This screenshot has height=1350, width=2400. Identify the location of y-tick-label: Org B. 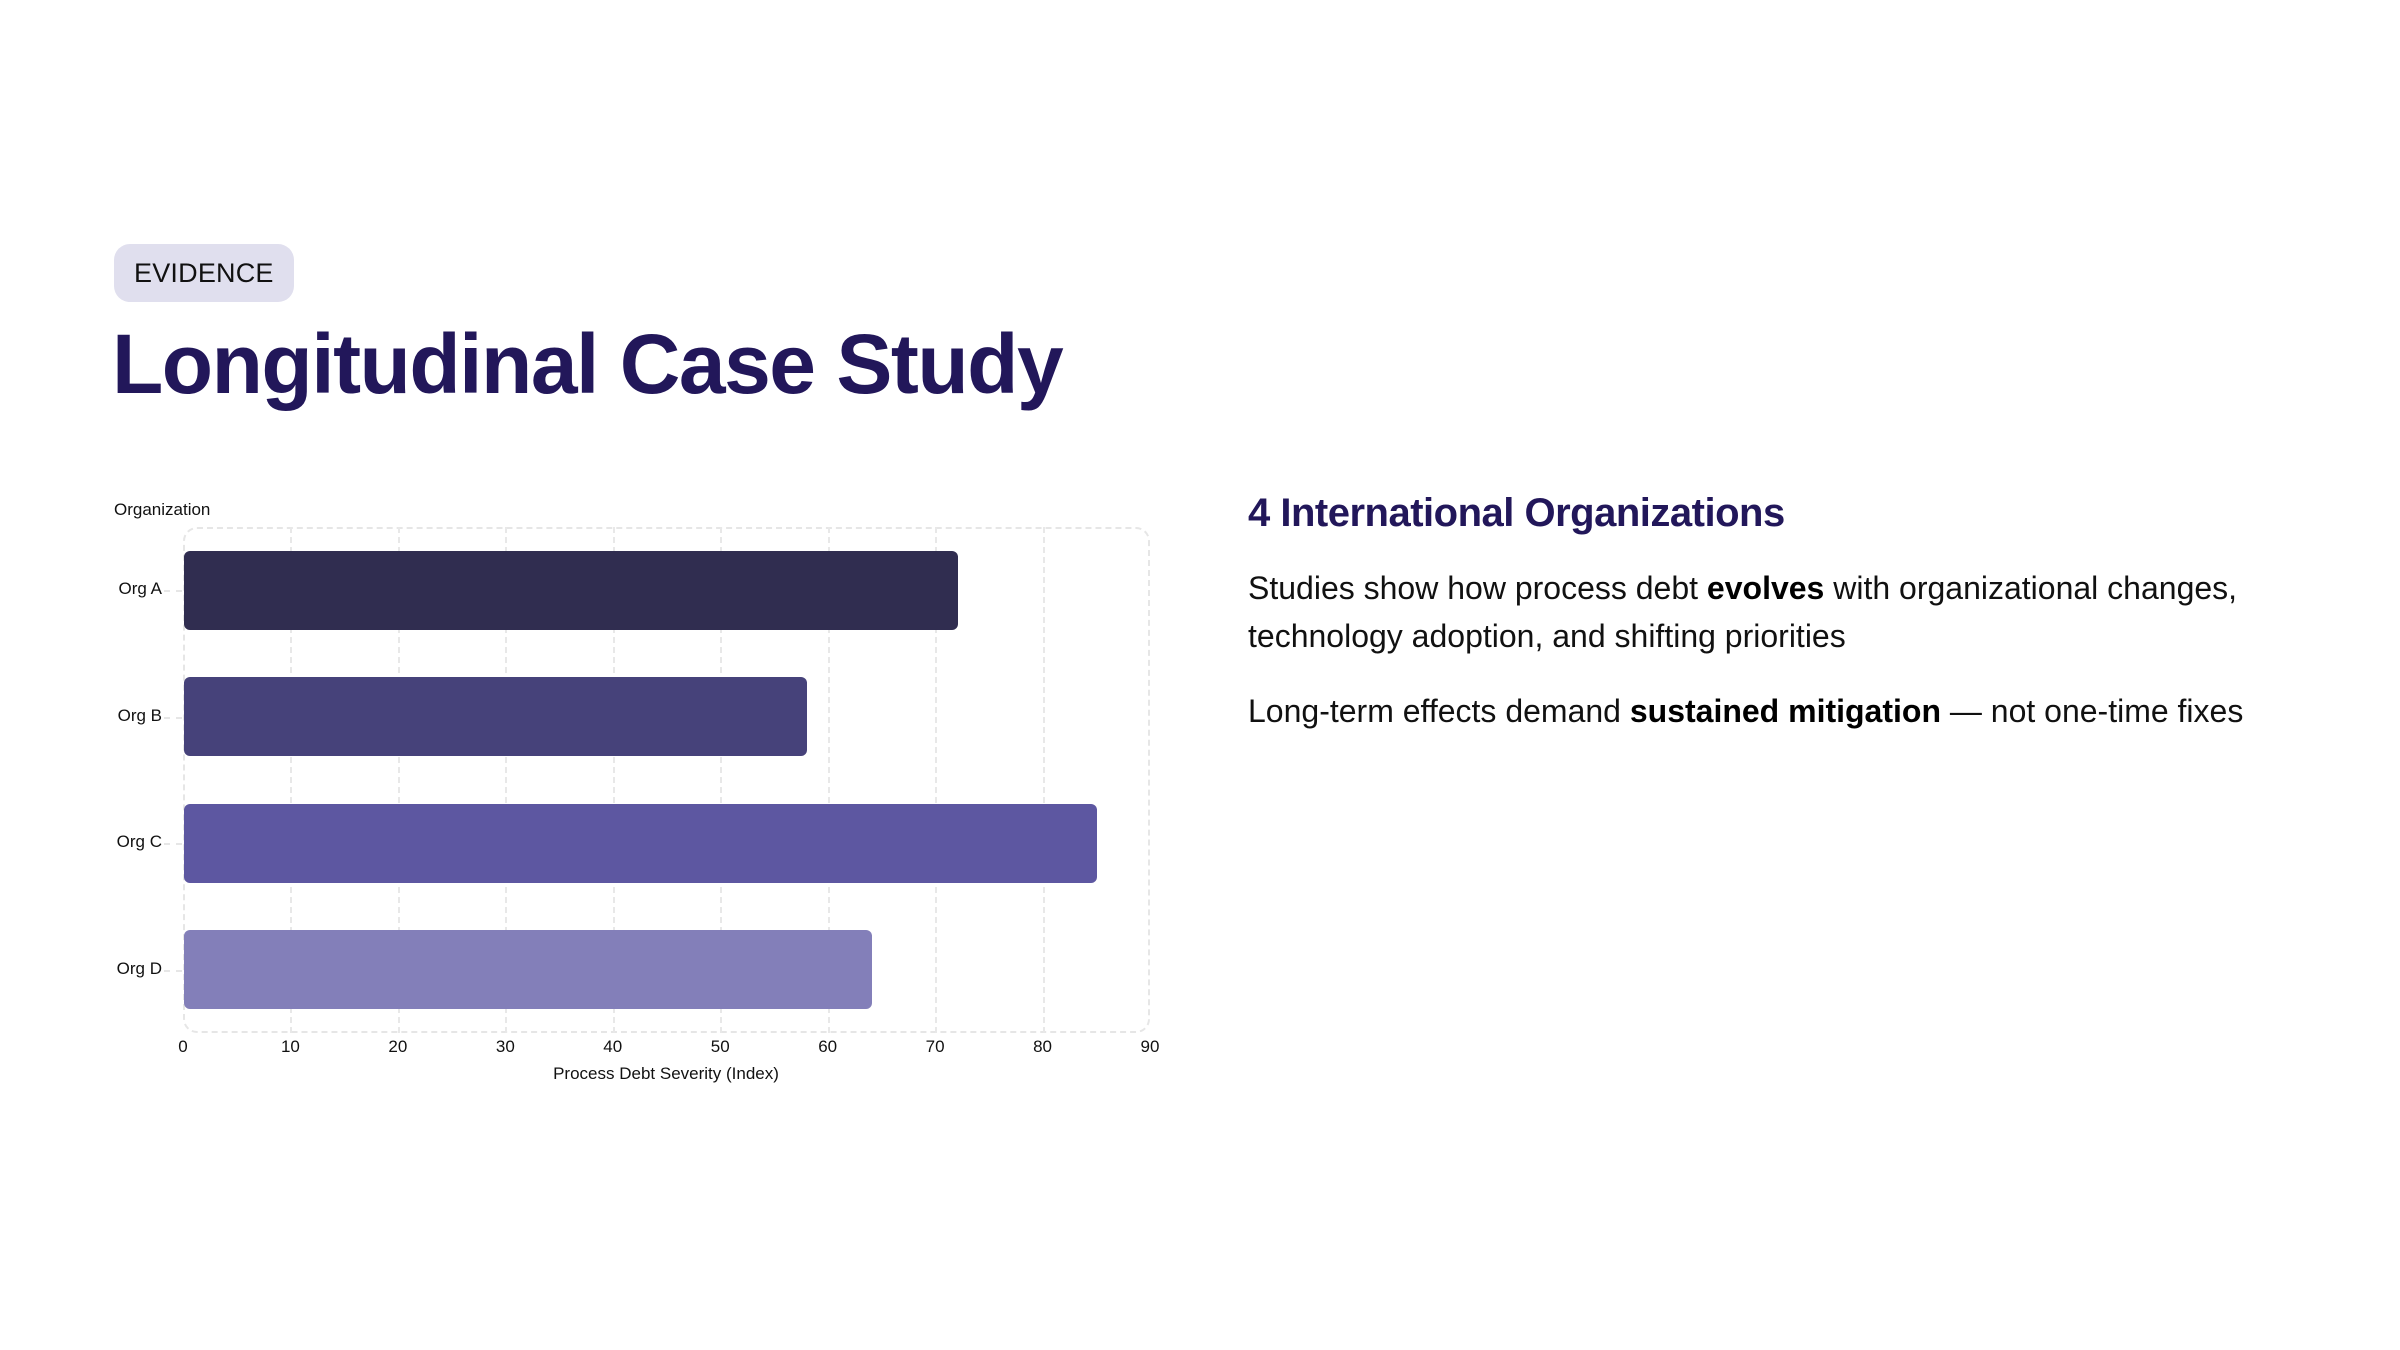
(139, 715).